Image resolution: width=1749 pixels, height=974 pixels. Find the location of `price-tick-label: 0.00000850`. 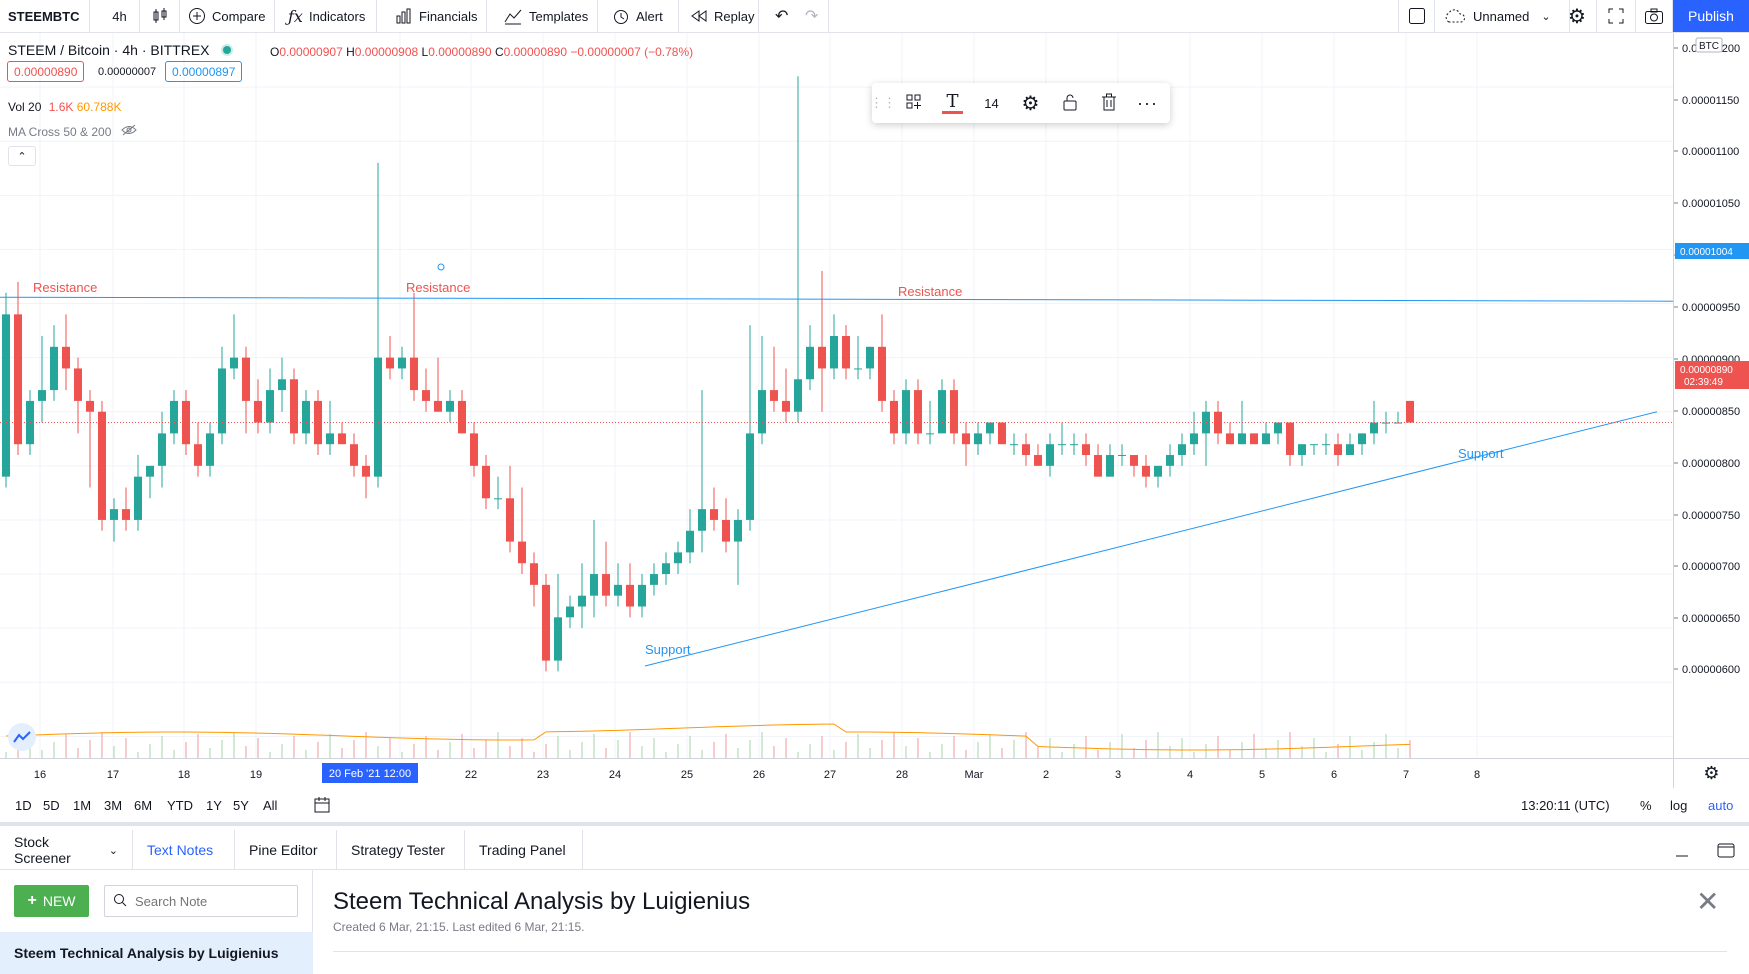

price-tick-label: 0.00000850 is located at coordinates (1711, 412).